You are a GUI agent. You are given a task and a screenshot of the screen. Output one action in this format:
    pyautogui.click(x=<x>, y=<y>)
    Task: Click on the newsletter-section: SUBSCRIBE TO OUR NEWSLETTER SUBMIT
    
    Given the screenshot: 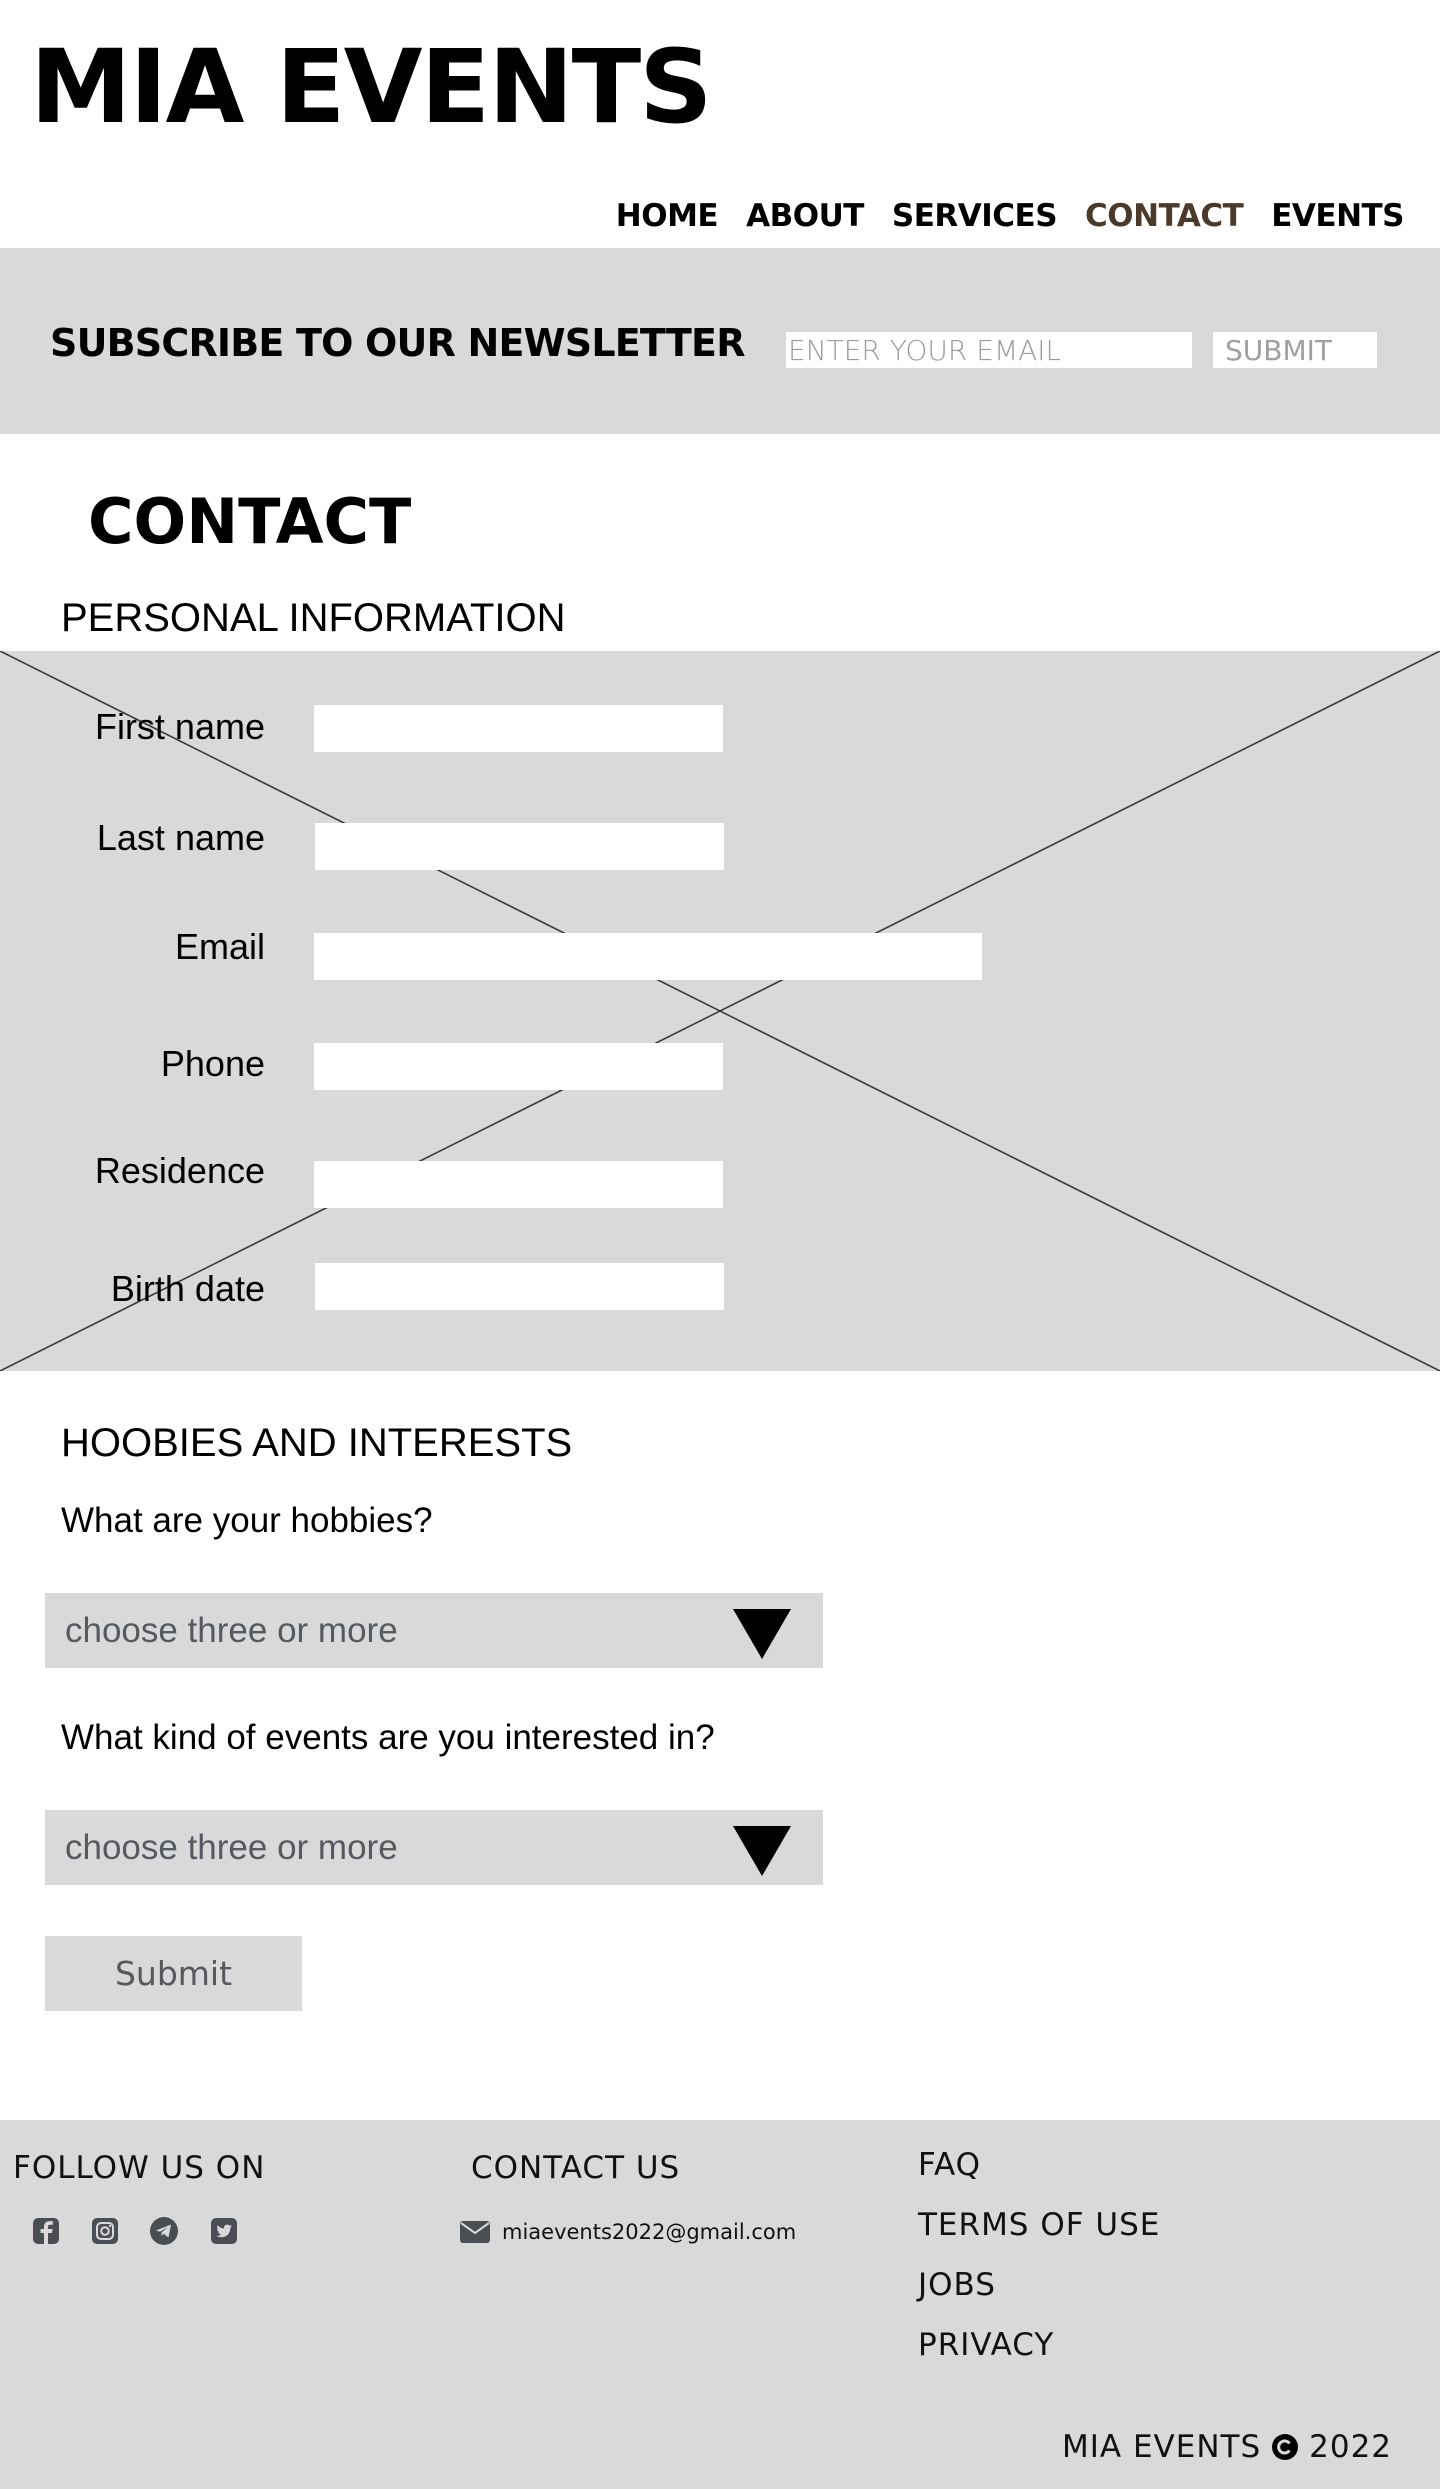 What is the action you would take?
    pyautogui.click(x=720, y=341)
    